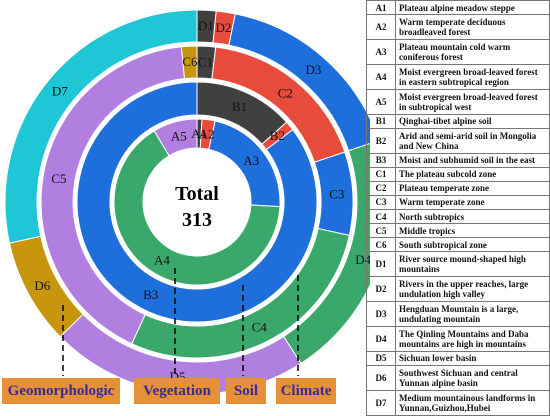 The width and height of the screenshot is (550, 416). Describe the element at coordinates (239, 106) in the screenshot. I see `segment-label-b1: B1` at that location.